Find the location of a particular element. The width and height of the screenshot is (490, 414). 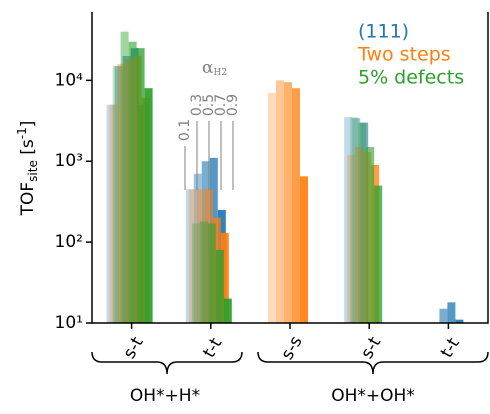

x-tick-label: s-s is located at coordinates (291, 348).